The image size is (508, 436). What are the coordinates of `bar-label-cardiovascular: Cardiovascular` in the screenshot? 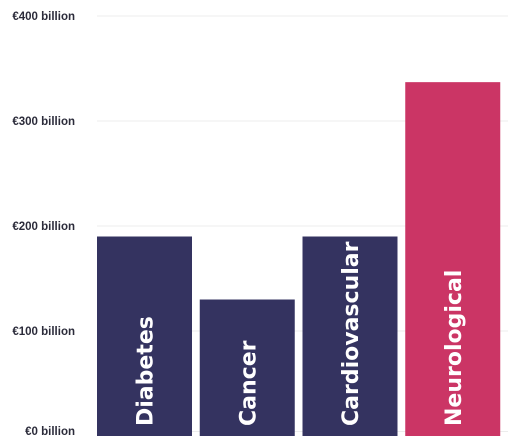 It's located at (351, 333).